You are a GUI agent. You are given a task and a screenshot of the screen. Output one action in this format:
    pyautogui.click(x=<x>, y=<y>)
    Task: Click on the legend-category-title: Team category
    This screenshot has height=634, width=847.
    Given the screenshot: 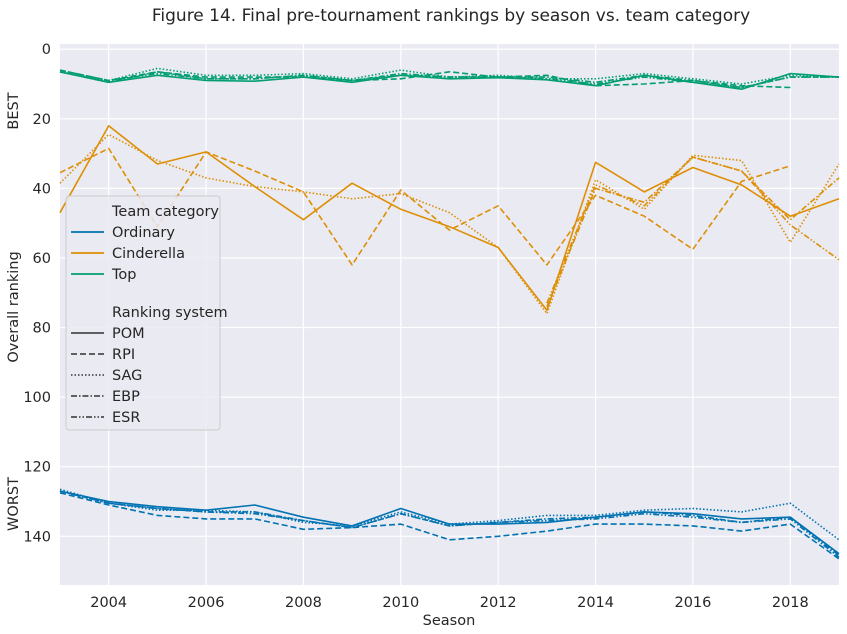 What is the action you would take?
    pyautogui.click(x=165, y=212)
    